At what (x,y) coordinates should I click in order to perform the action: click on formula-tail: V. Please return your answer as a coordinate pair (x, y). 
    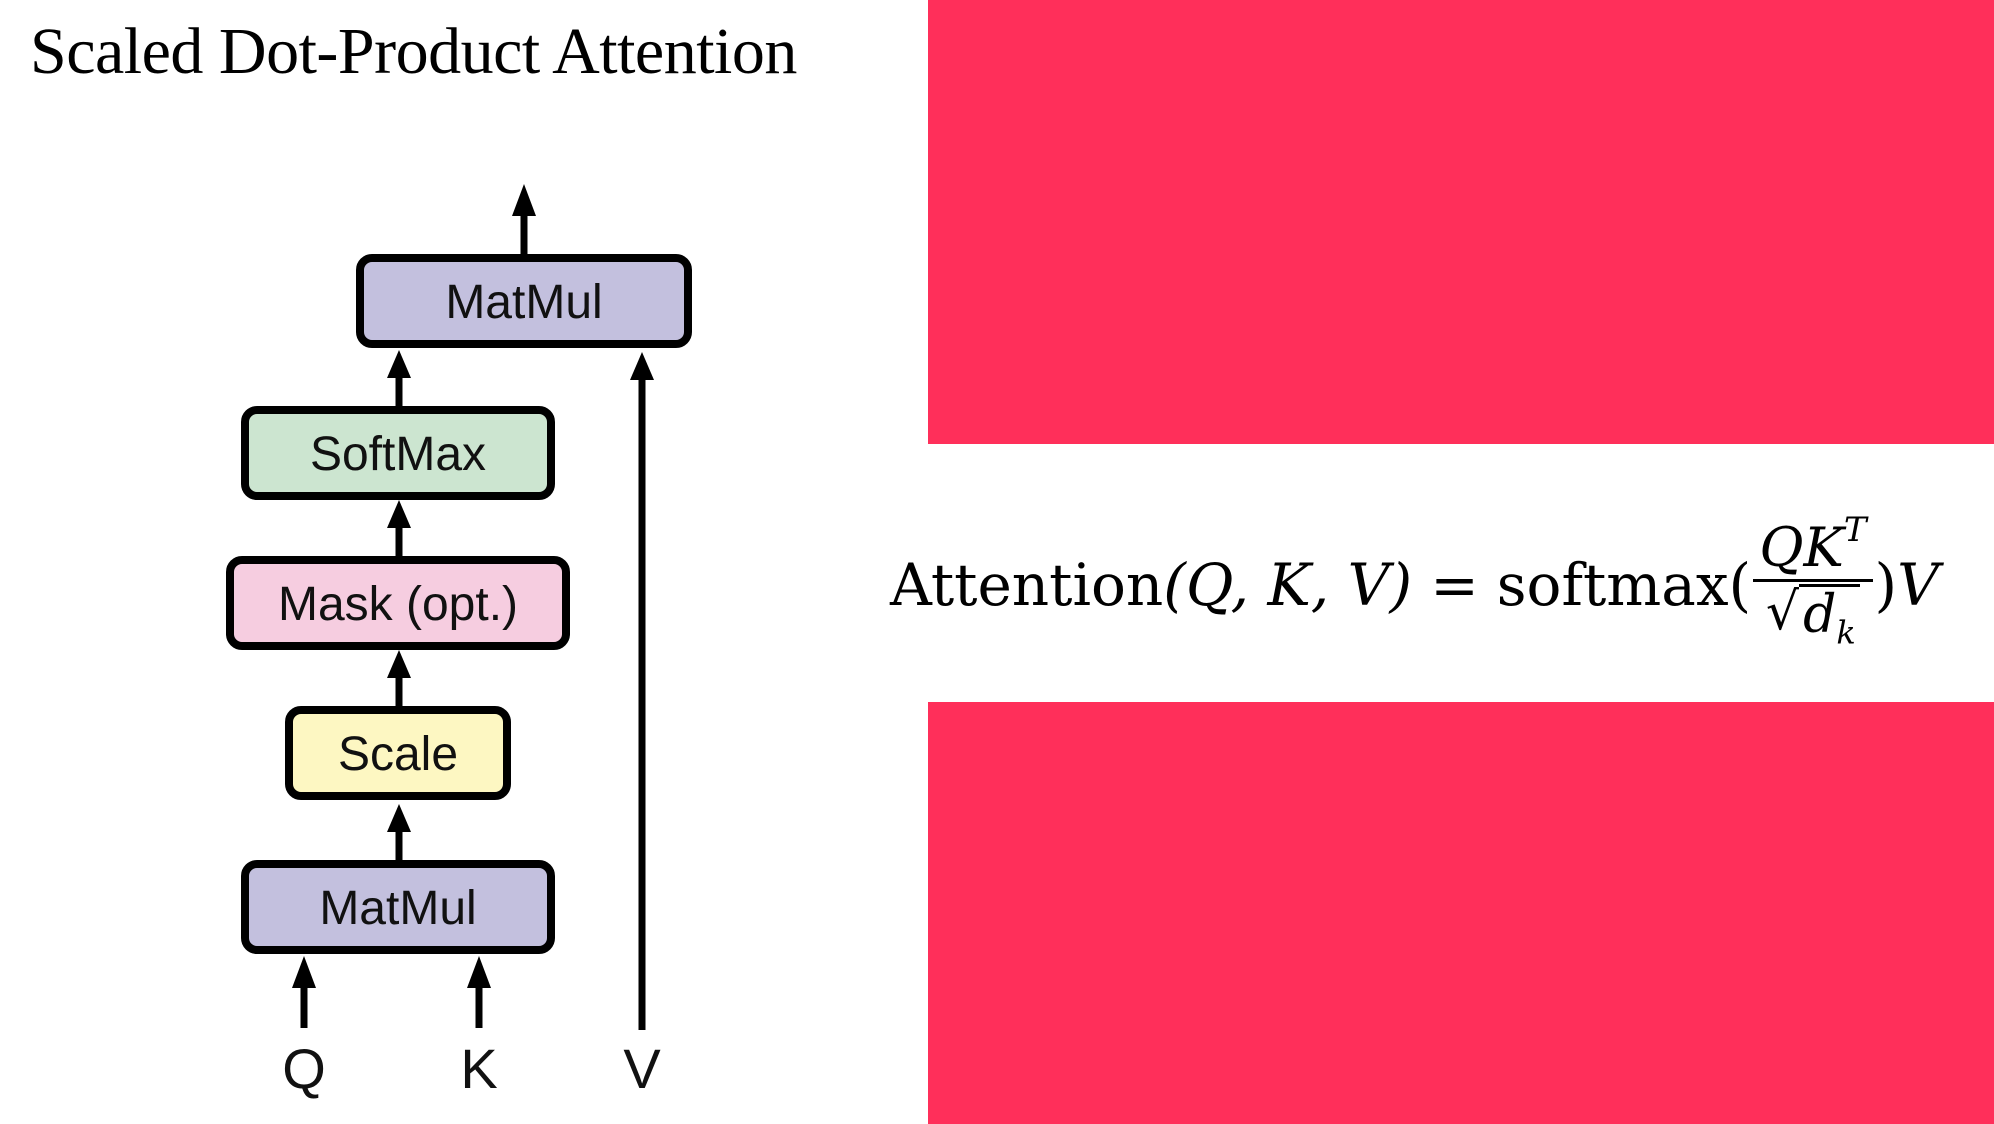
    Looking at the image, I should click on (1918, 585).